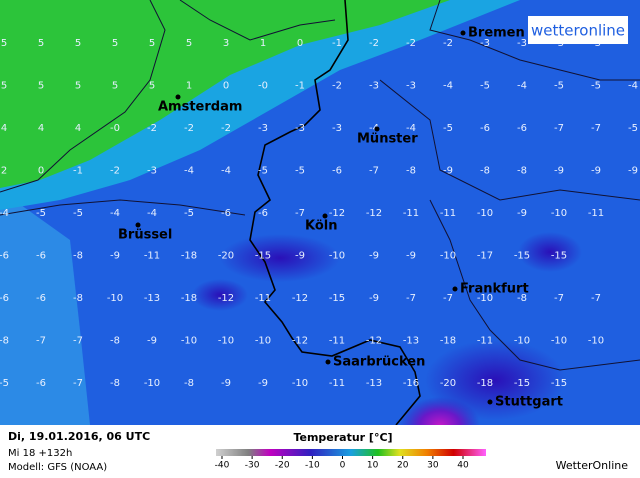 The width and height of the screenshot is (640, 478). What do you see at coordinates (45, 307) in the screenshot?
I see `region` at bounding box center [45, 307].